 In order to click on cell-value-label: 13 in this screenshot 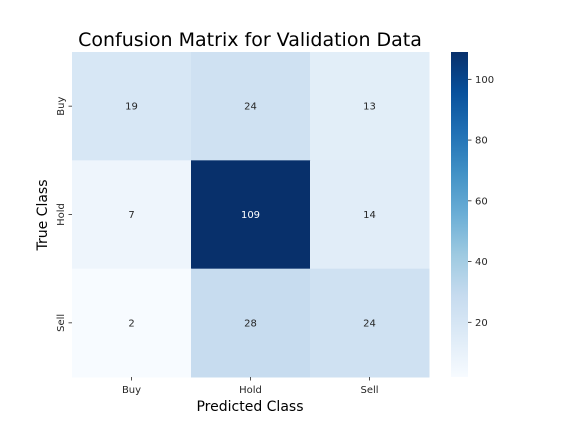, I will do `click(369, 107)`.